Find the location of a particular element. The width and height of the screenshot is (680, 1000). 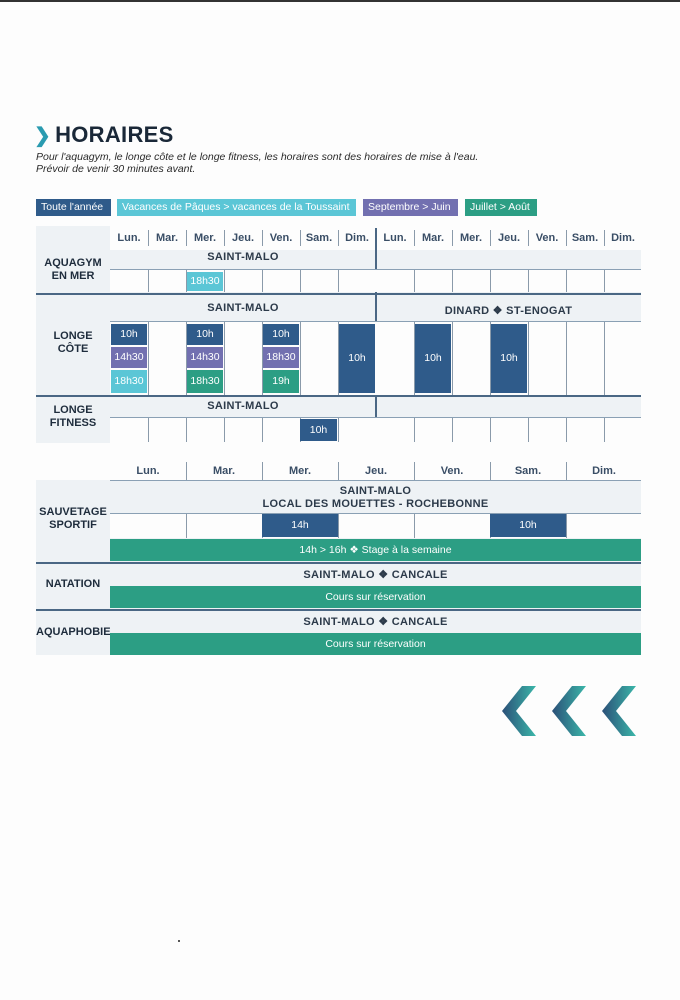

place-line: SAINT-MALO is located at coordinates (375, 491).